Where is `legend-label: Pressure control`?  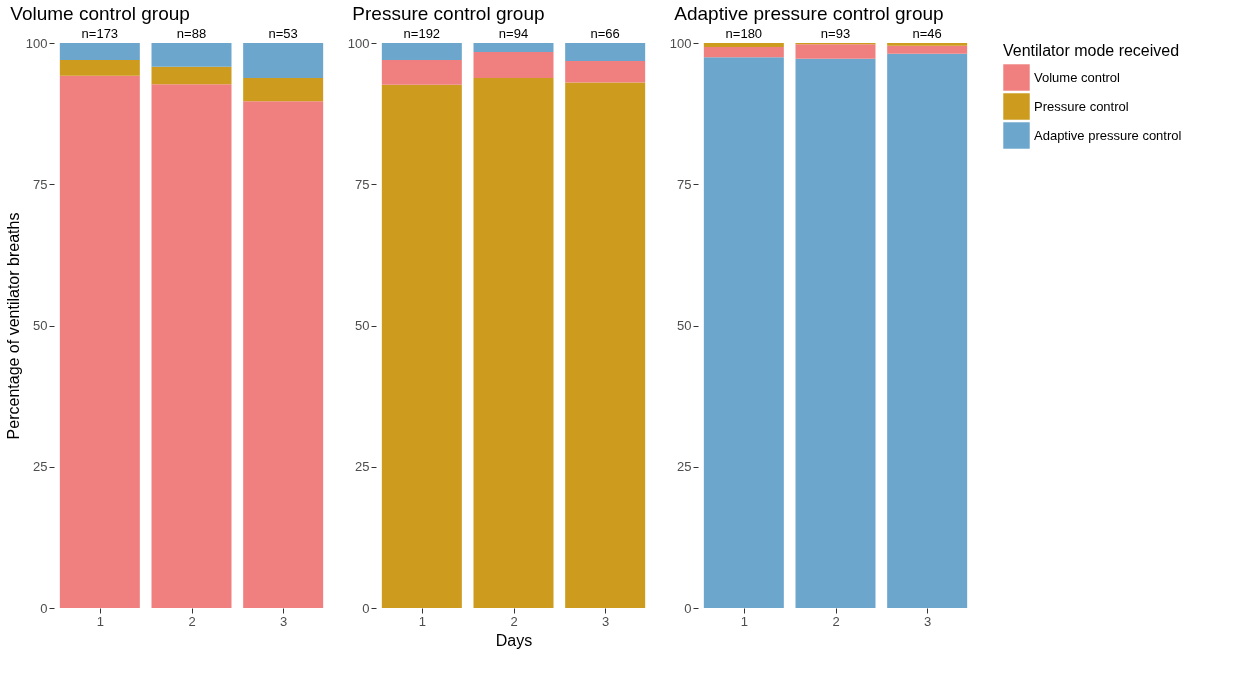 legend-label: Pressure control is located at coordinates (1081, 106).